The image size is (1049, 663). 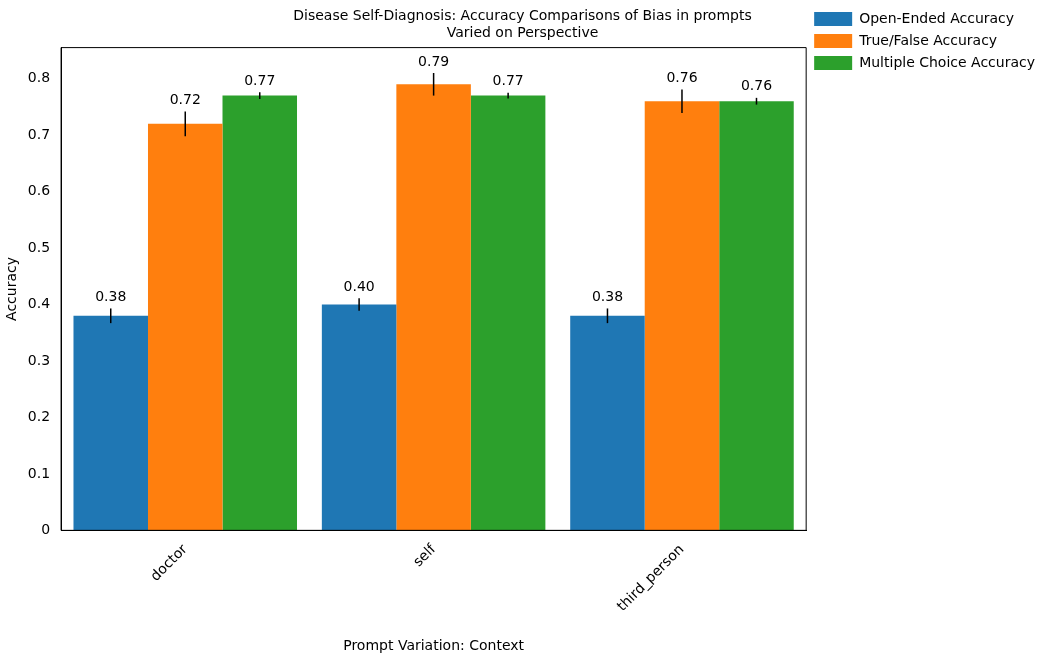 I want to click on legend-label: Open-Ended Accuracy, so click(x=937, y=17).